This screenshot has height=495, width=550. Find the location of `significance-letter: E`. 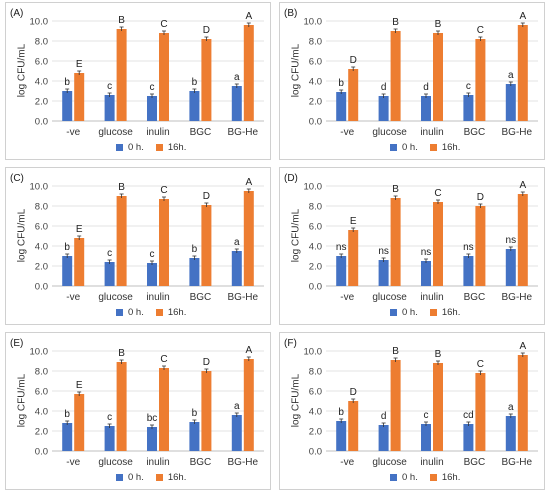

significance-letter: E is located at coordinates (79, 229).